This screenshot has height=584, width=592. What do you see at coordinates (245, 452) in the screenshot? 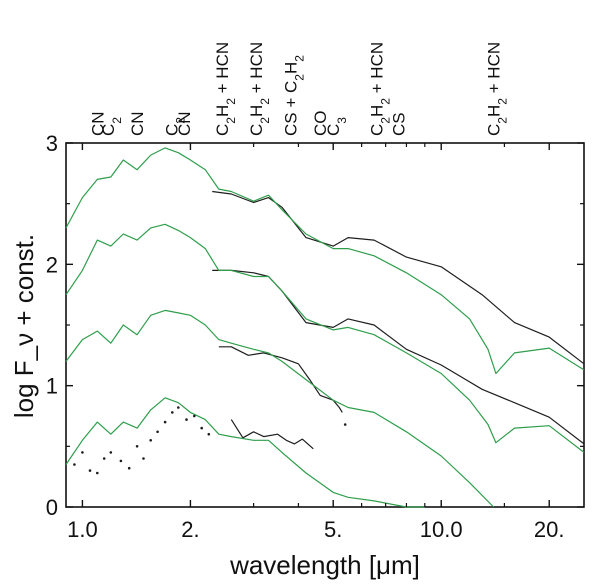
I see `series-7-line` at bounding box center [245, 452].